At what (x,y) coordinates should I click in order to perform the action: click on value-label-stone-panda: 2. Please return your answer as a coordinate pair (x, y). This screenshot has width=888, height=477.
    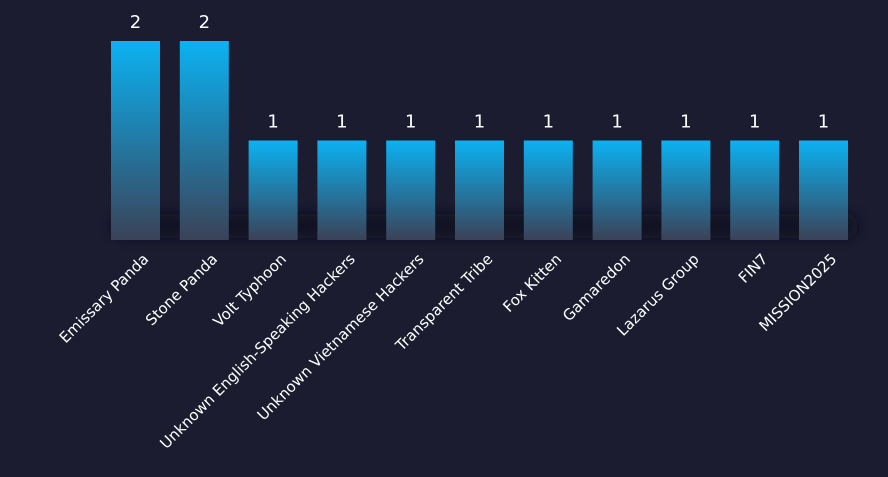
    Looking at the image, I should click on (204, 22).